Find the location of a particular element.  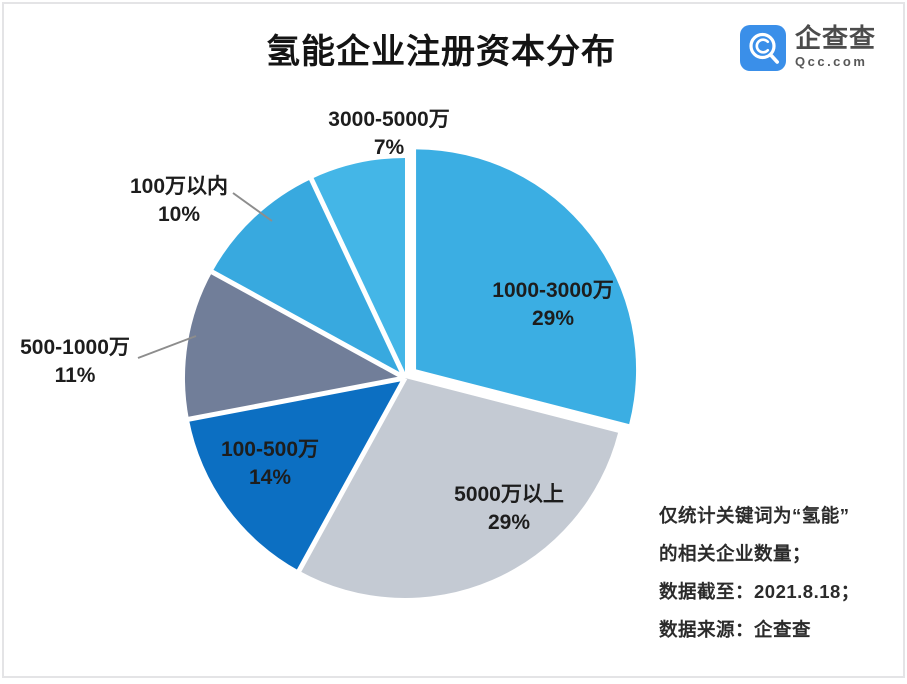

slice-label-value: 11% is located at coordinates (75, 375).